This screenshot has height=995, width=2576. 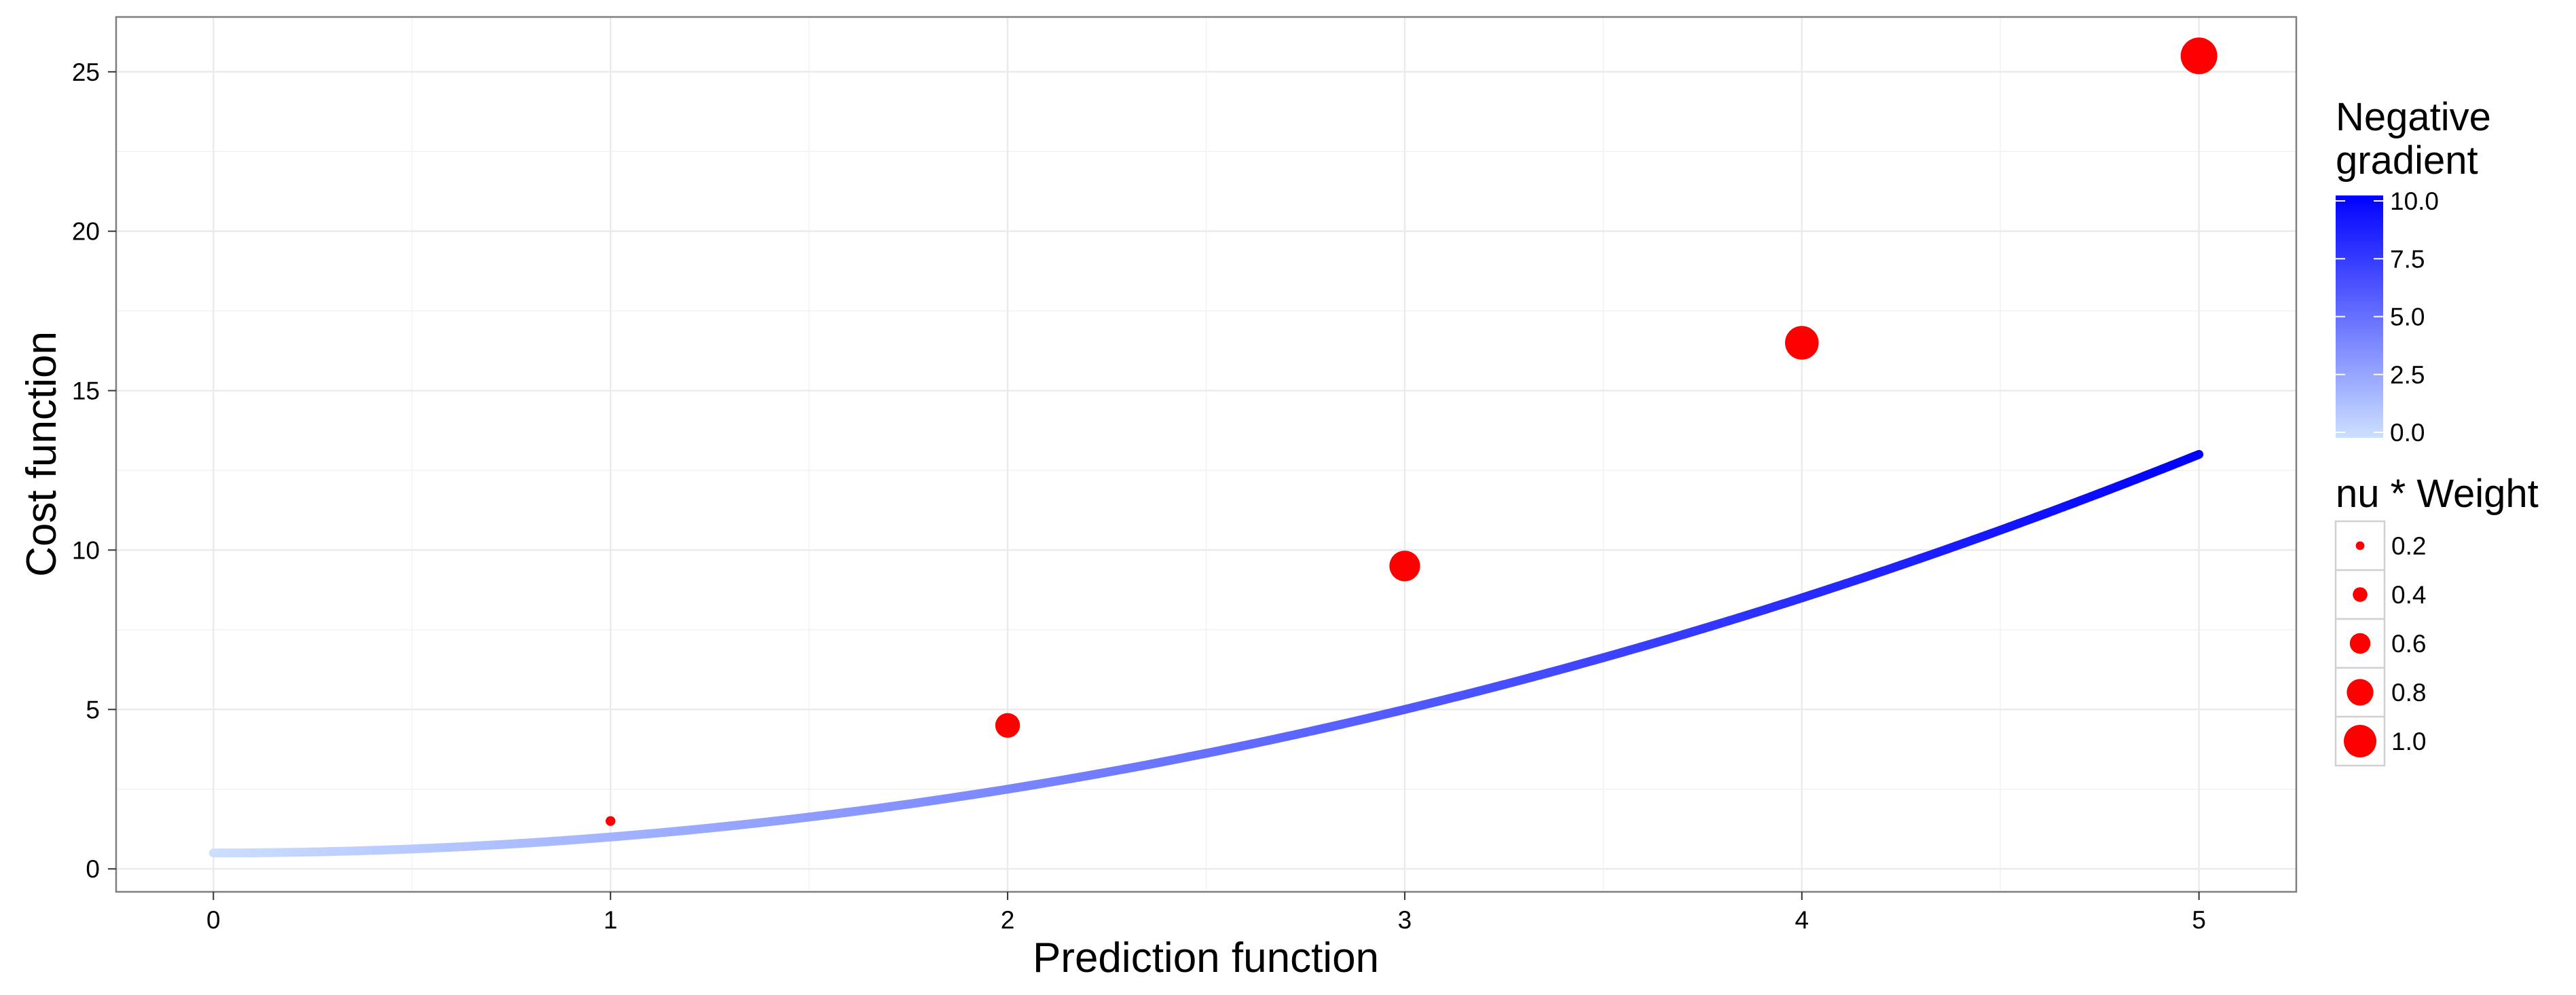 I want to click on y-tick-label: 15, so click(x=86, y=391).